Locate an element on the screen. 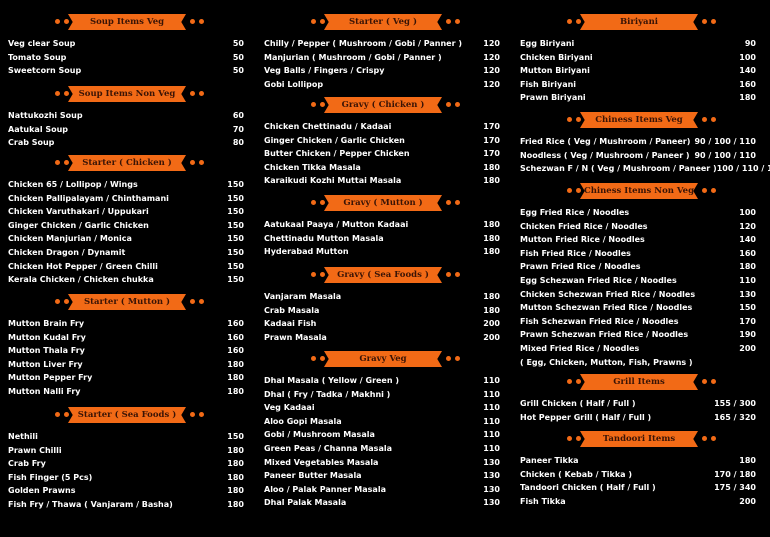 Image resolution: width=770 pixels, height=537 pixels. menu-item: Vanjaram Masala 180 is located at coordinates (382, 297).